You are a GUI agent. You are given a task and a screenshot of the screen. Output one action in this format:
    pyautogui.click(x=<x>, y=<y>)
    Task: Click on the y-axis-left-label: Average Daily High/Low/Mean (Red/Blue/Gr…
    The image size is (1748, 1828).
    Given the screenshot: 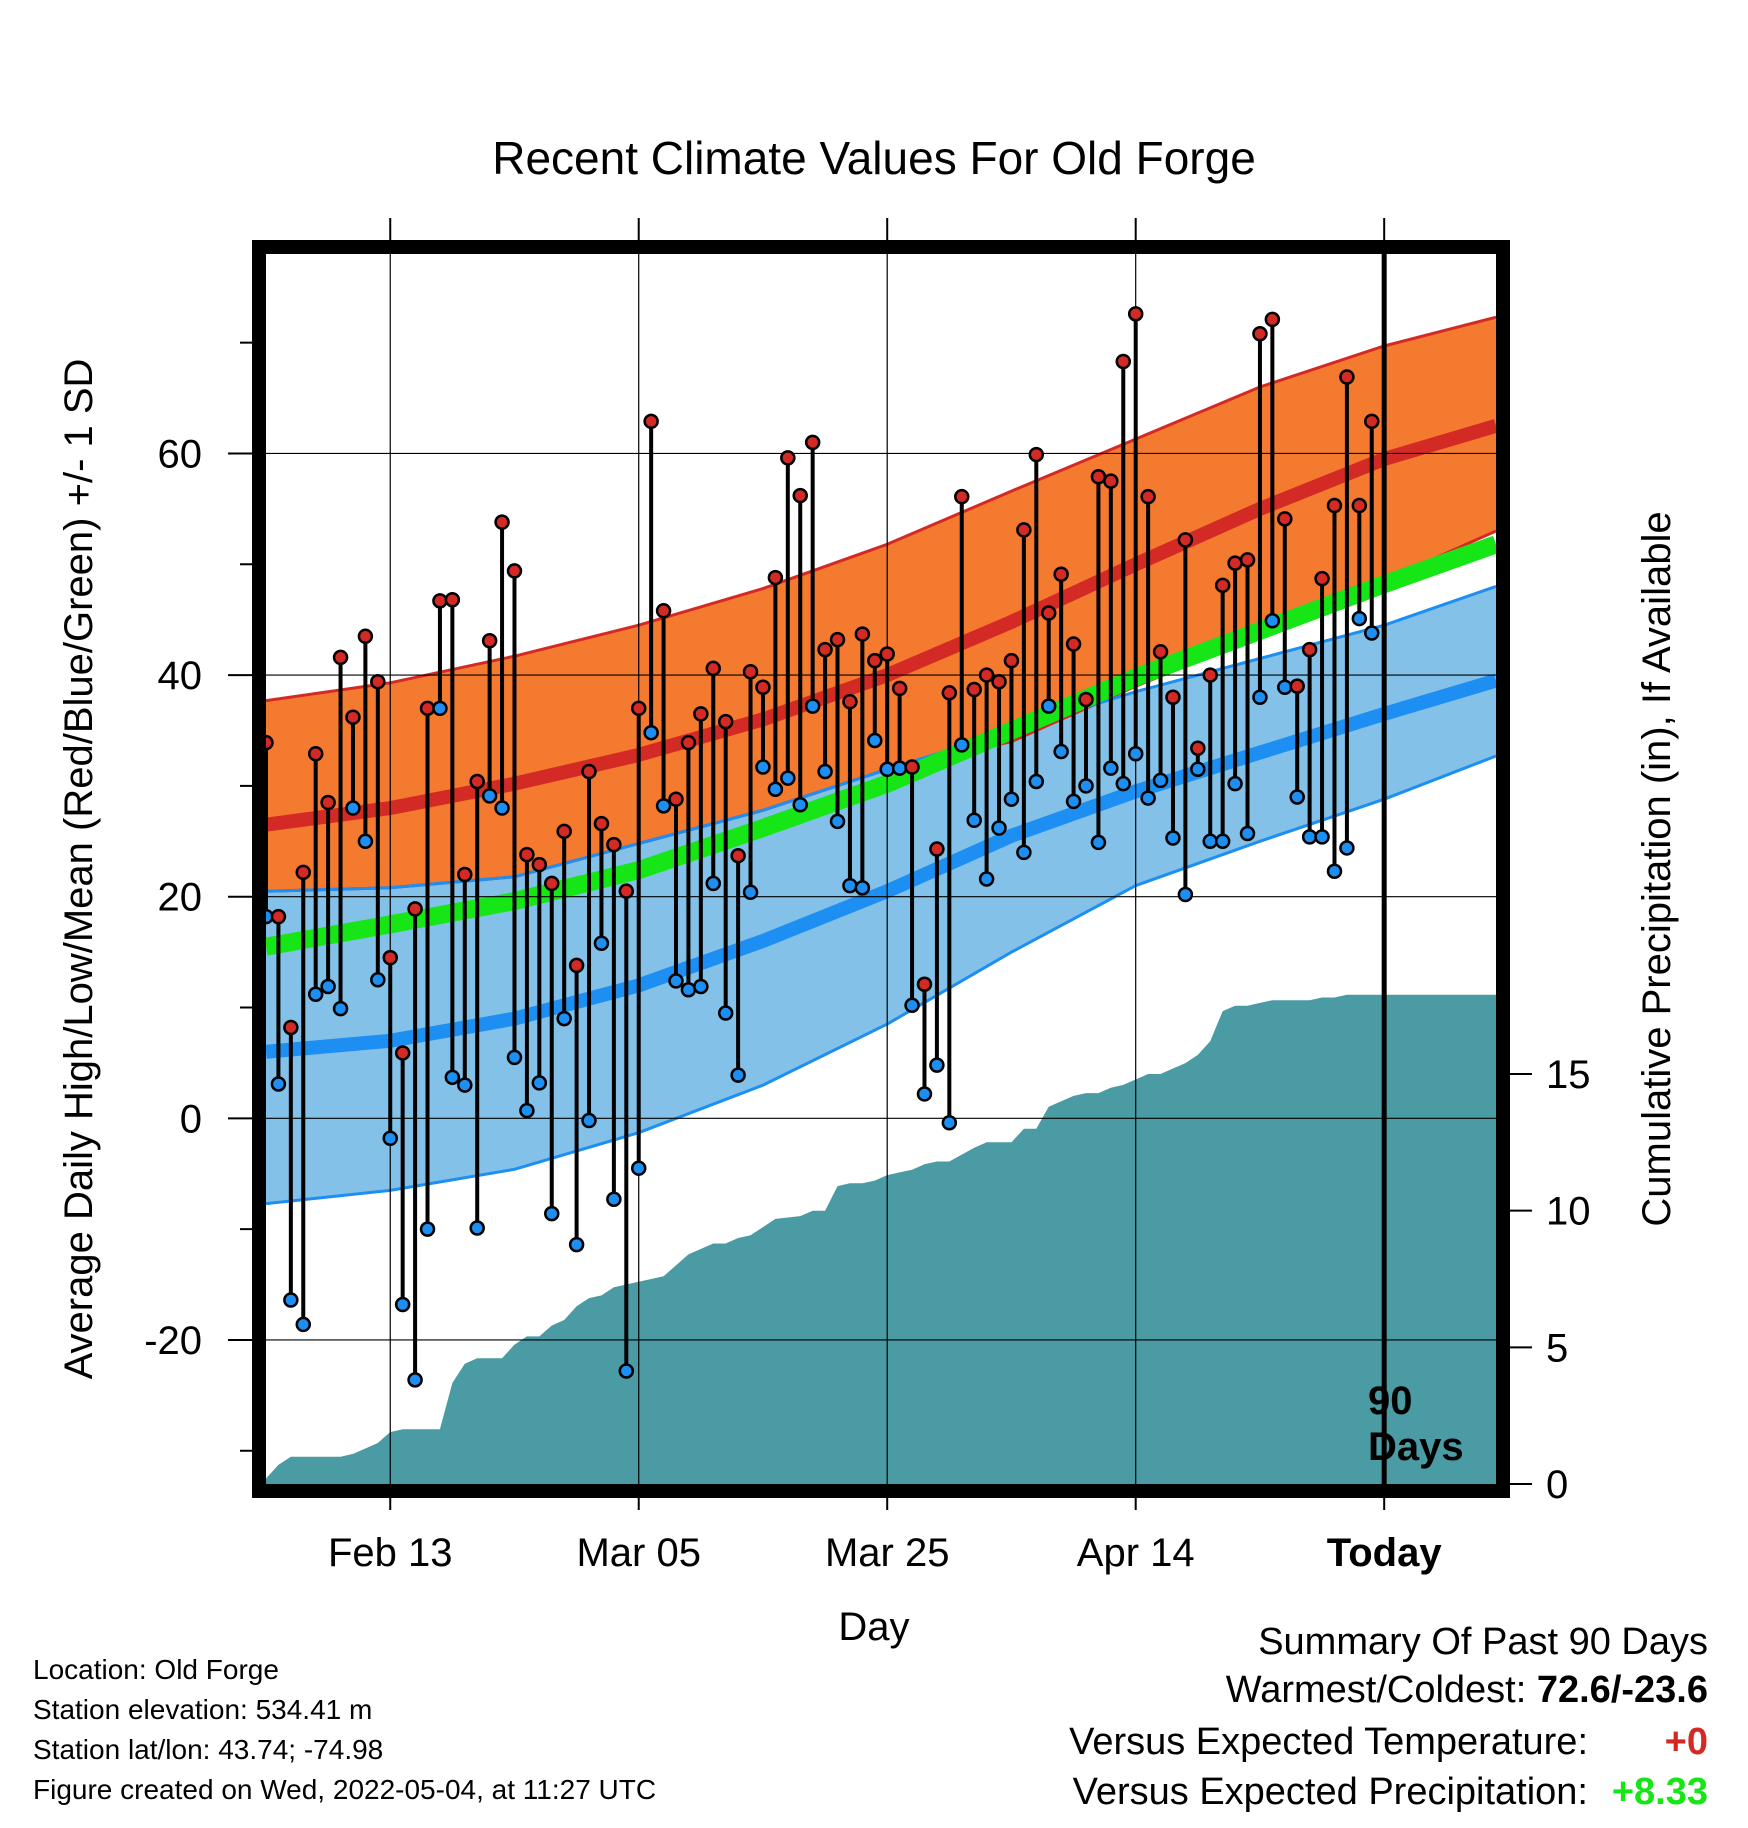 What is the action you would take?
    pyautogui.click(x=79, y=869)
    